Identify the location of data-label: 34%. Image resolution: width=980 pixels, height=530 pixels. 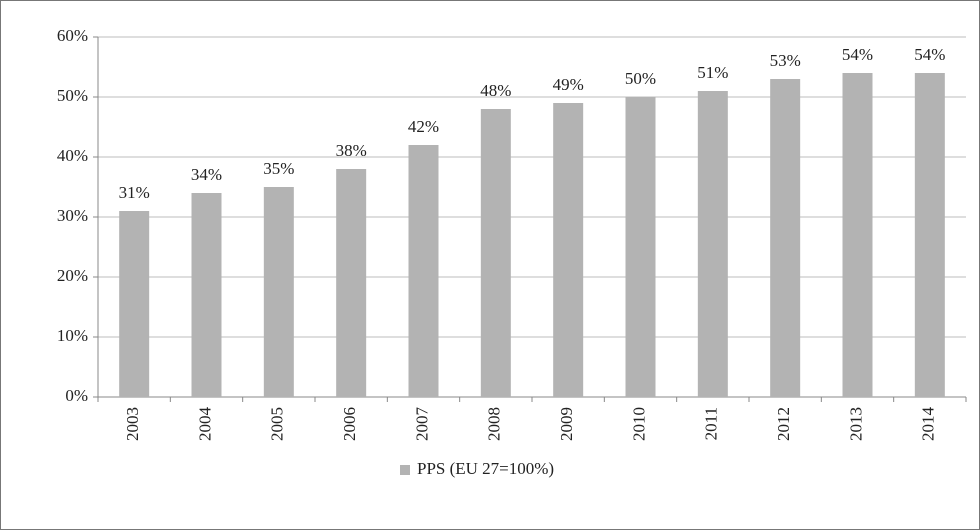
(206, 174).